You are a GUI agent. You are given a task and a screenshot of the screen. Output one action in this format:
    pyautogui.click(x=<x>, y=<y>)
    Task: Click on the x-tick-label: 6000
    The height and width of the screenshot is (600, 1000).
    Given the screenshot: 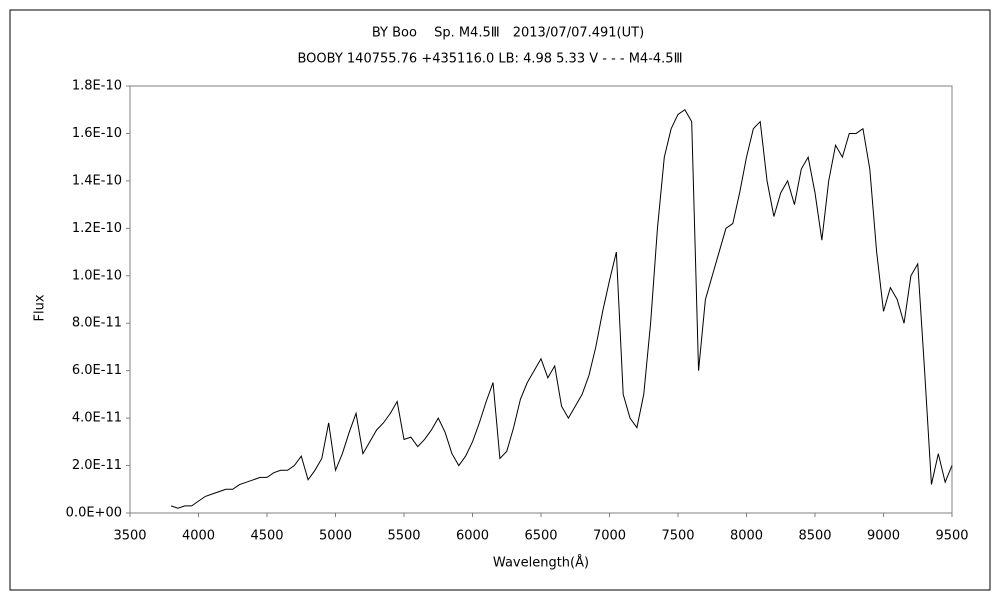 What is the action you would take?
    pyautogui.click(x=472, y=536)
    